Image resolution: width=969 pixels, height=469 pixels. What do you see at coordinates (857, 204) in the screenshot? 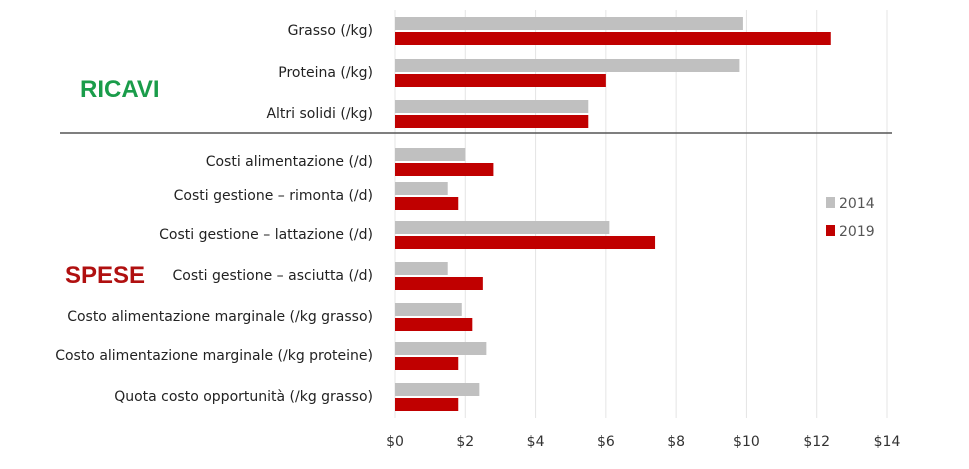
I see `legend-label: 2014` at bounding box center [857, 204].